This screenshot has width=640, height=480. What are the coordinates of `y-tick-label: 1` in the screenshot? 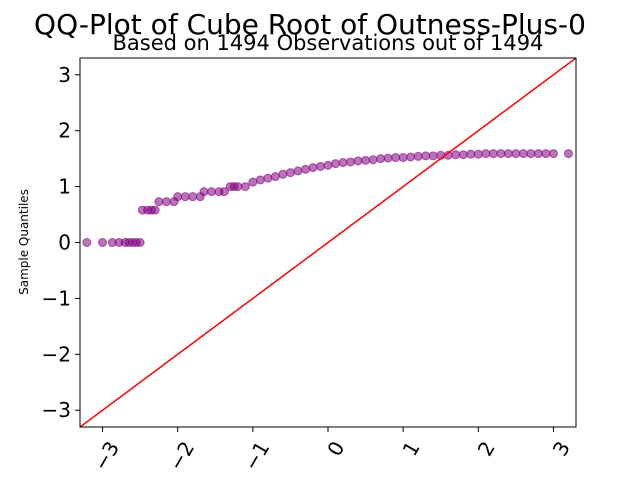 It's located at (64, 187).